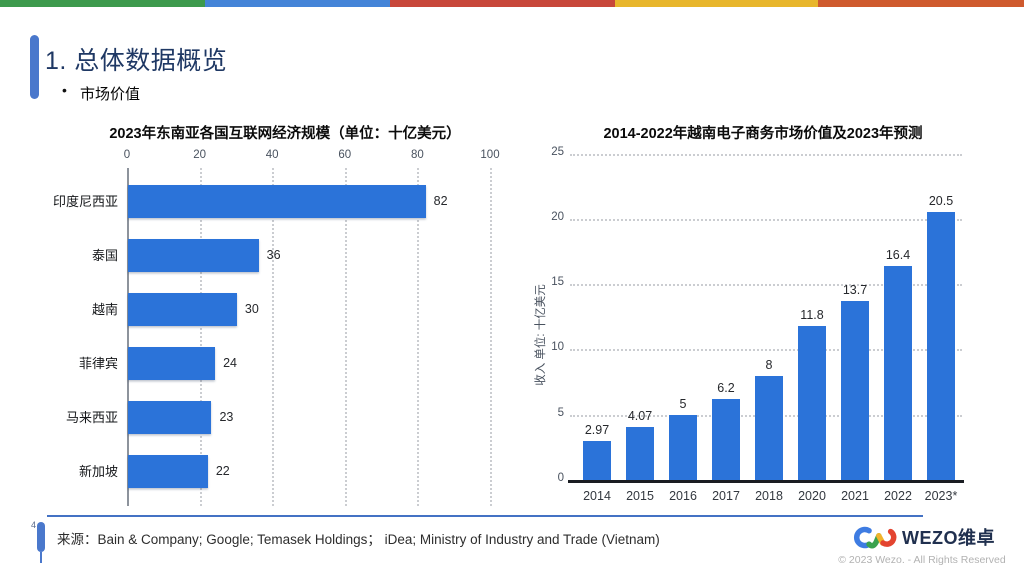 This screenshot has height=576, width=1024. Describe the element at coordinates (230, 363) in the screenshot. I see `bar-value-label: 24` at that location.